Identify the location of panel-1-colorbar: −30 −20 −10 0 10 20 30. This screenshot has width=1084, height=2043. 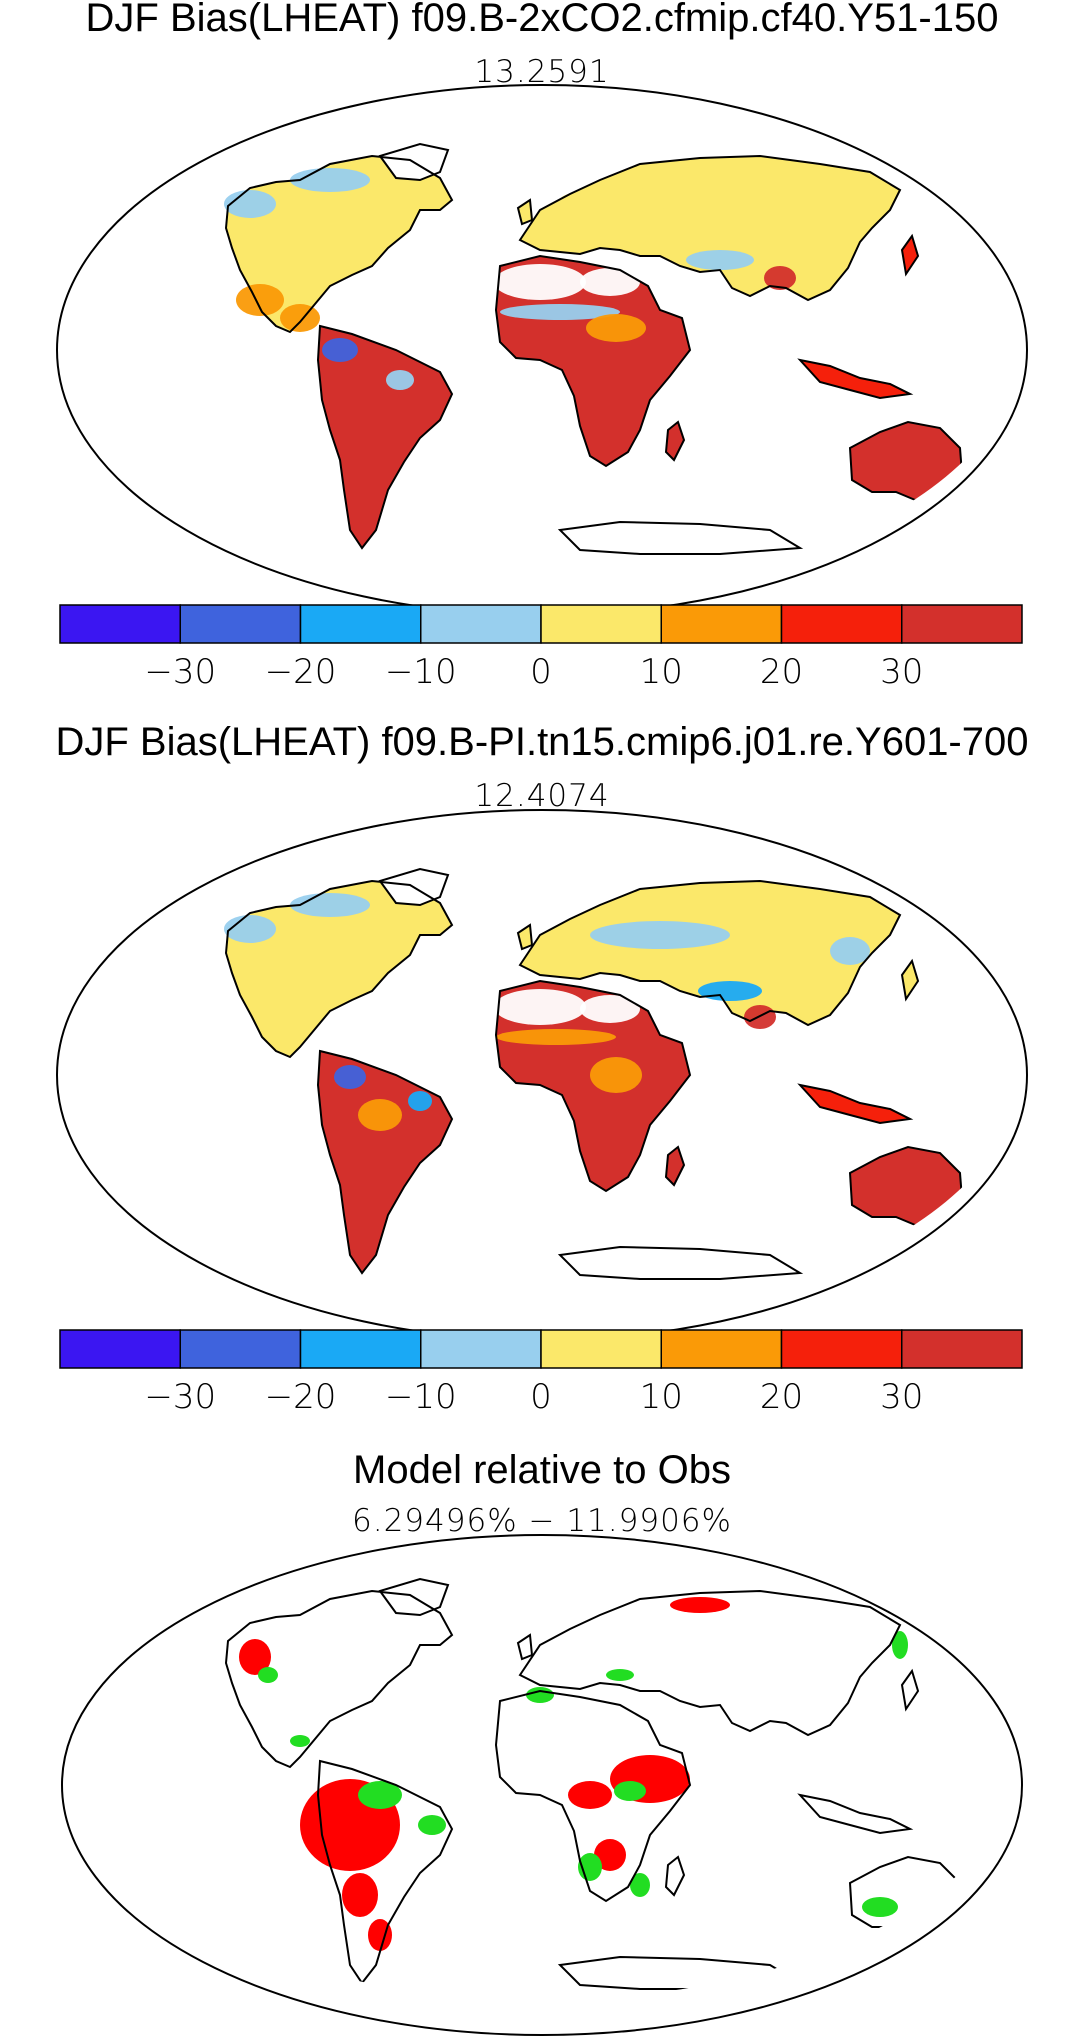
(541, 648).